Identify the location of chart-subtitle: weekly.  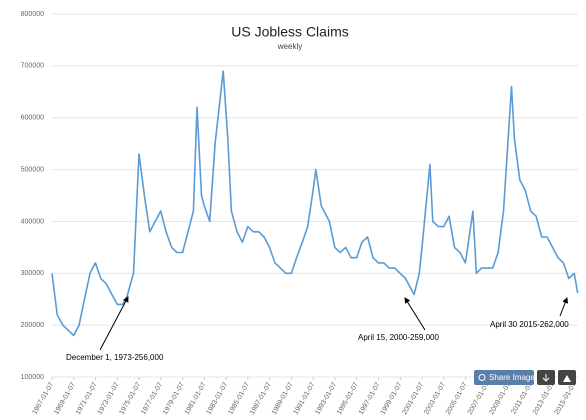
(289, 46).